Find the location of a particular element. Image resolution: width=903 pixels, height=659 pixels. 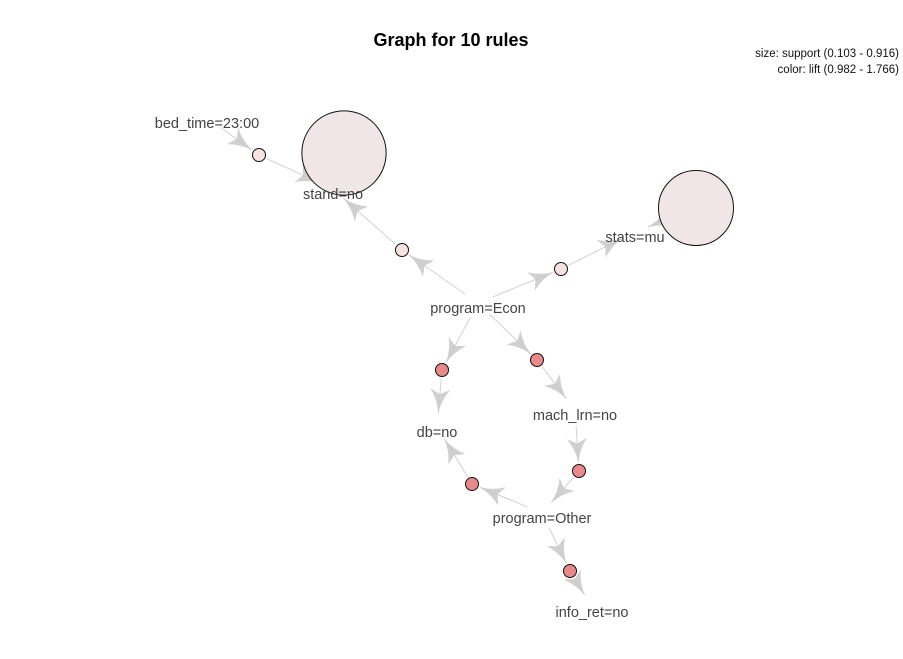

rule-node-r5 is located at coordinates (696, 208).